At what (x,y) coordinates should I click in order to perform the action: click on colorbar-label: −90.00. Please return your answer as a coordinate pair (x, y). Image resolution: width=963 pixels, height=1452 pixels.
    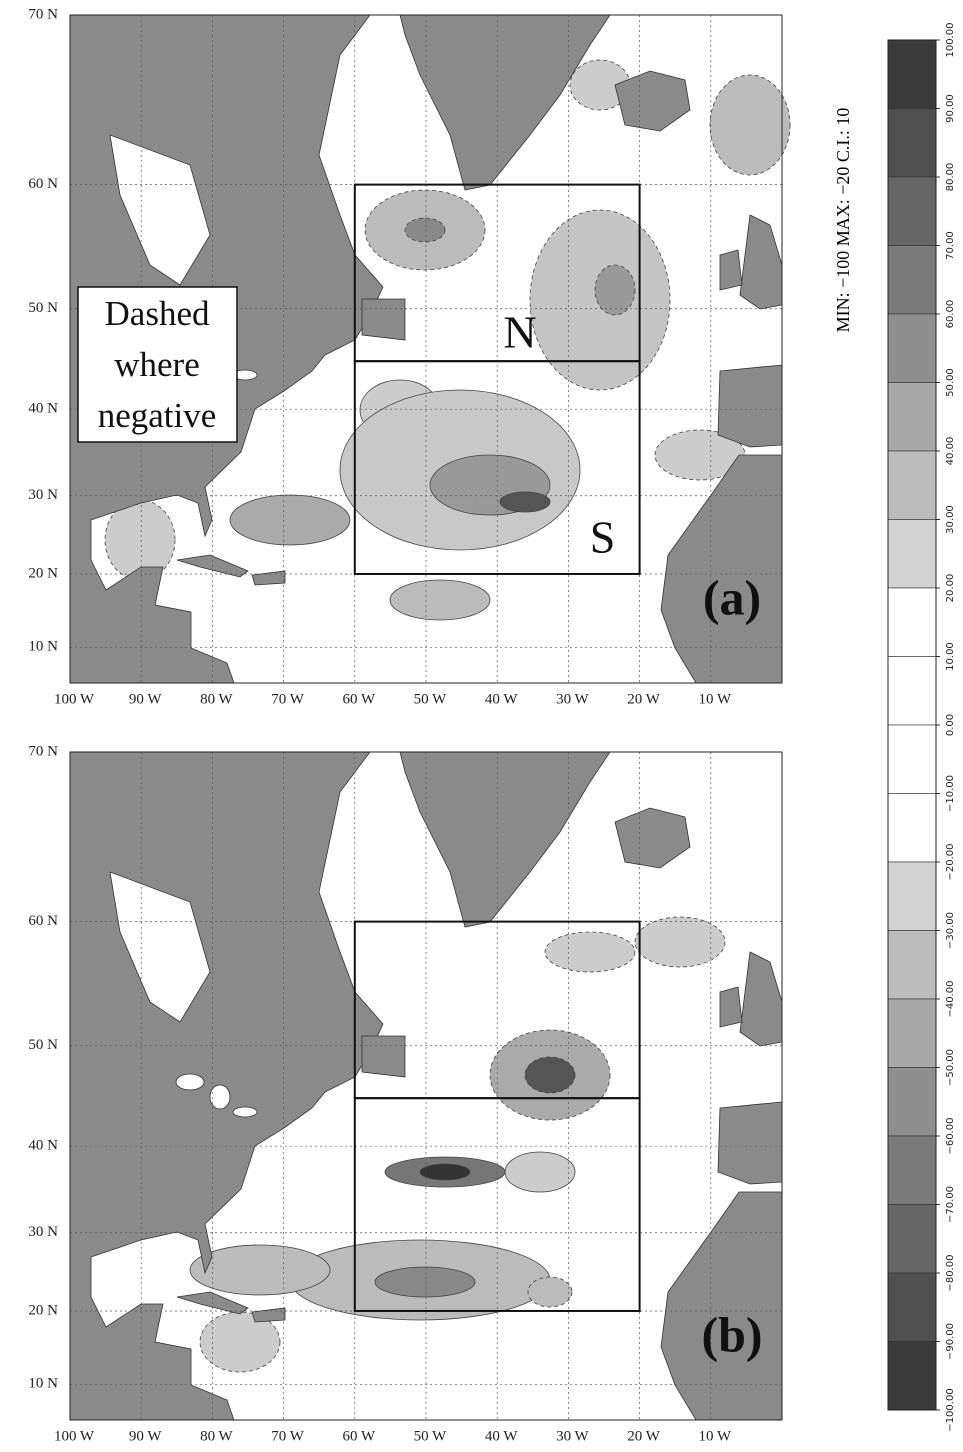
    Looking at the image, I should click on (950, 1341).